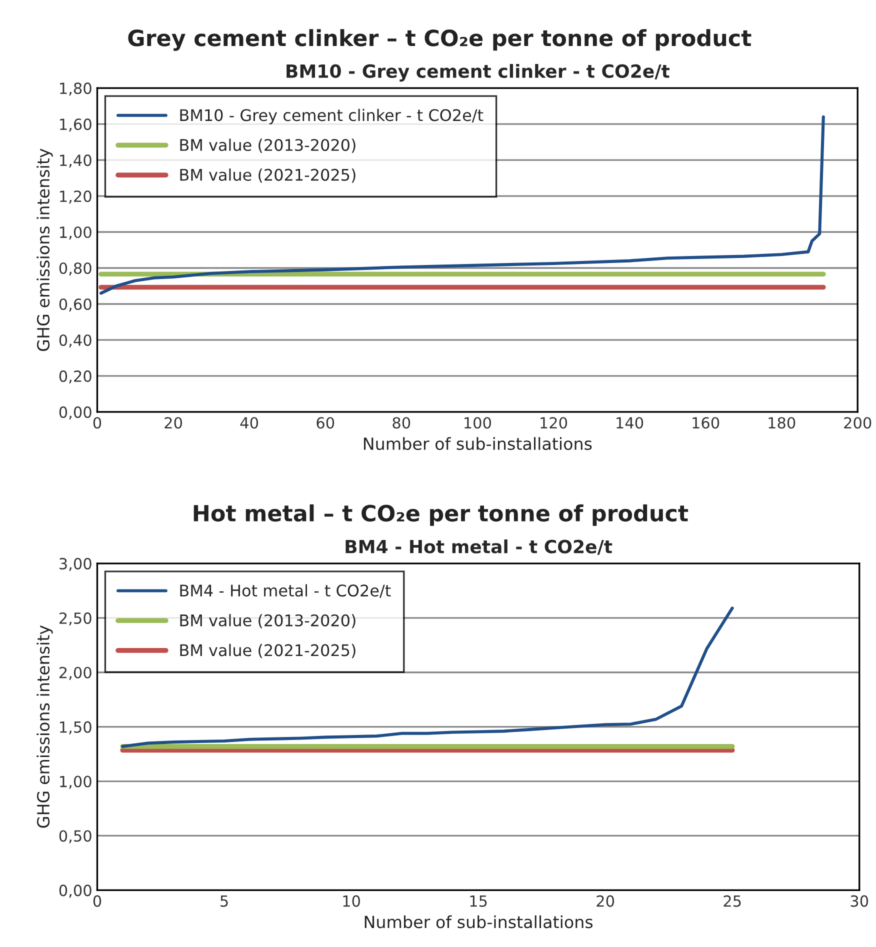 The width and height of the screenshot is (876, 947). What do you see at coordinates (76, 89) in the screenshot?
I see `y-tick-label: 1,80` at bounding box center [76, 89].